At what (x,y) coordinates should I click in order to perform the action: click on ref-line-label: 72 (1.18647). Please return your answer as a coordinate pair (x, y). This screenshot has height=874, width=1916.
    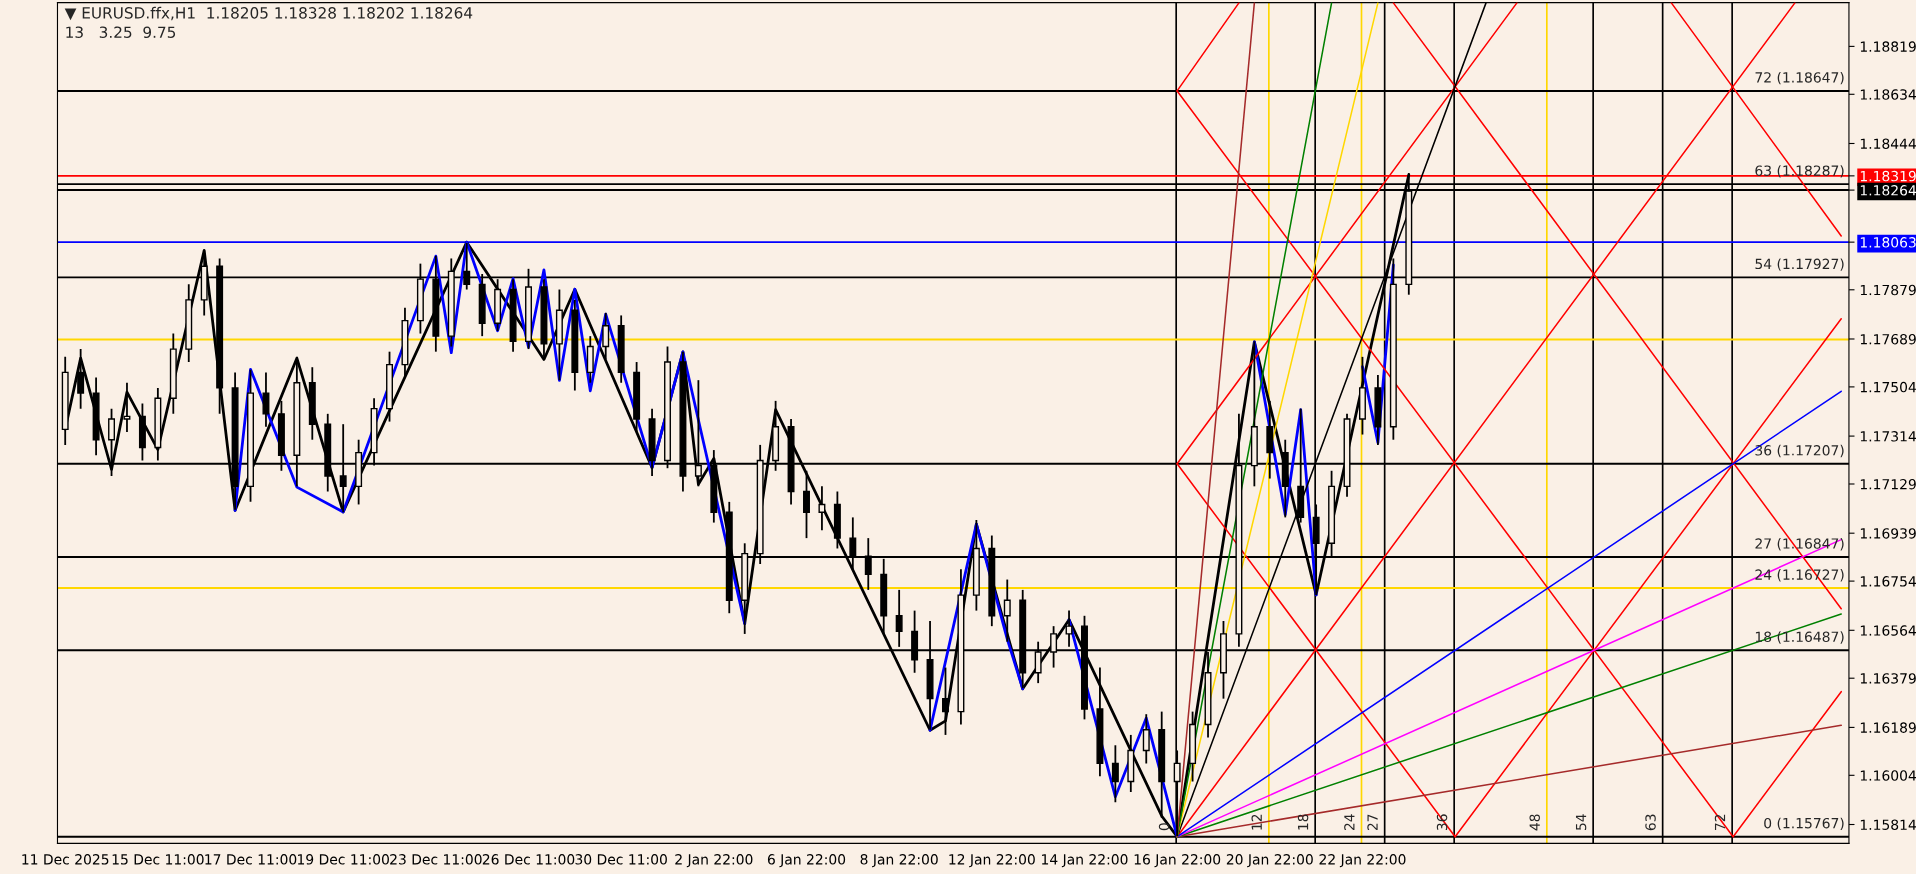
    Looking at the image, I should click on (1799, 78).